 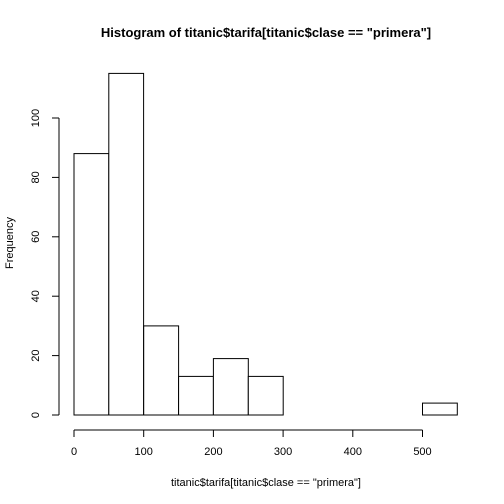 I want to click on x-tick-label-300: 300, so click(x=283, y=452).